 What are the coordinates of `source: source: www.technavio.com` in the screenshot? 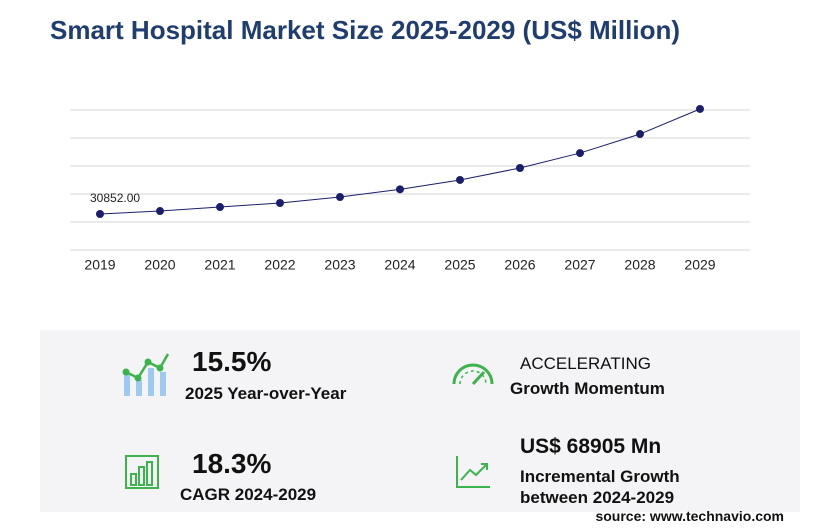 It's located at (689, 516).